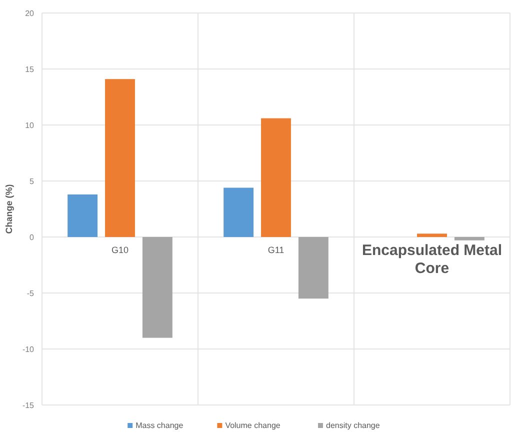 Image resolution: width=514 pixels, height=438 pixels. I want to click on x-tick-label: G10, so click(120, 250).